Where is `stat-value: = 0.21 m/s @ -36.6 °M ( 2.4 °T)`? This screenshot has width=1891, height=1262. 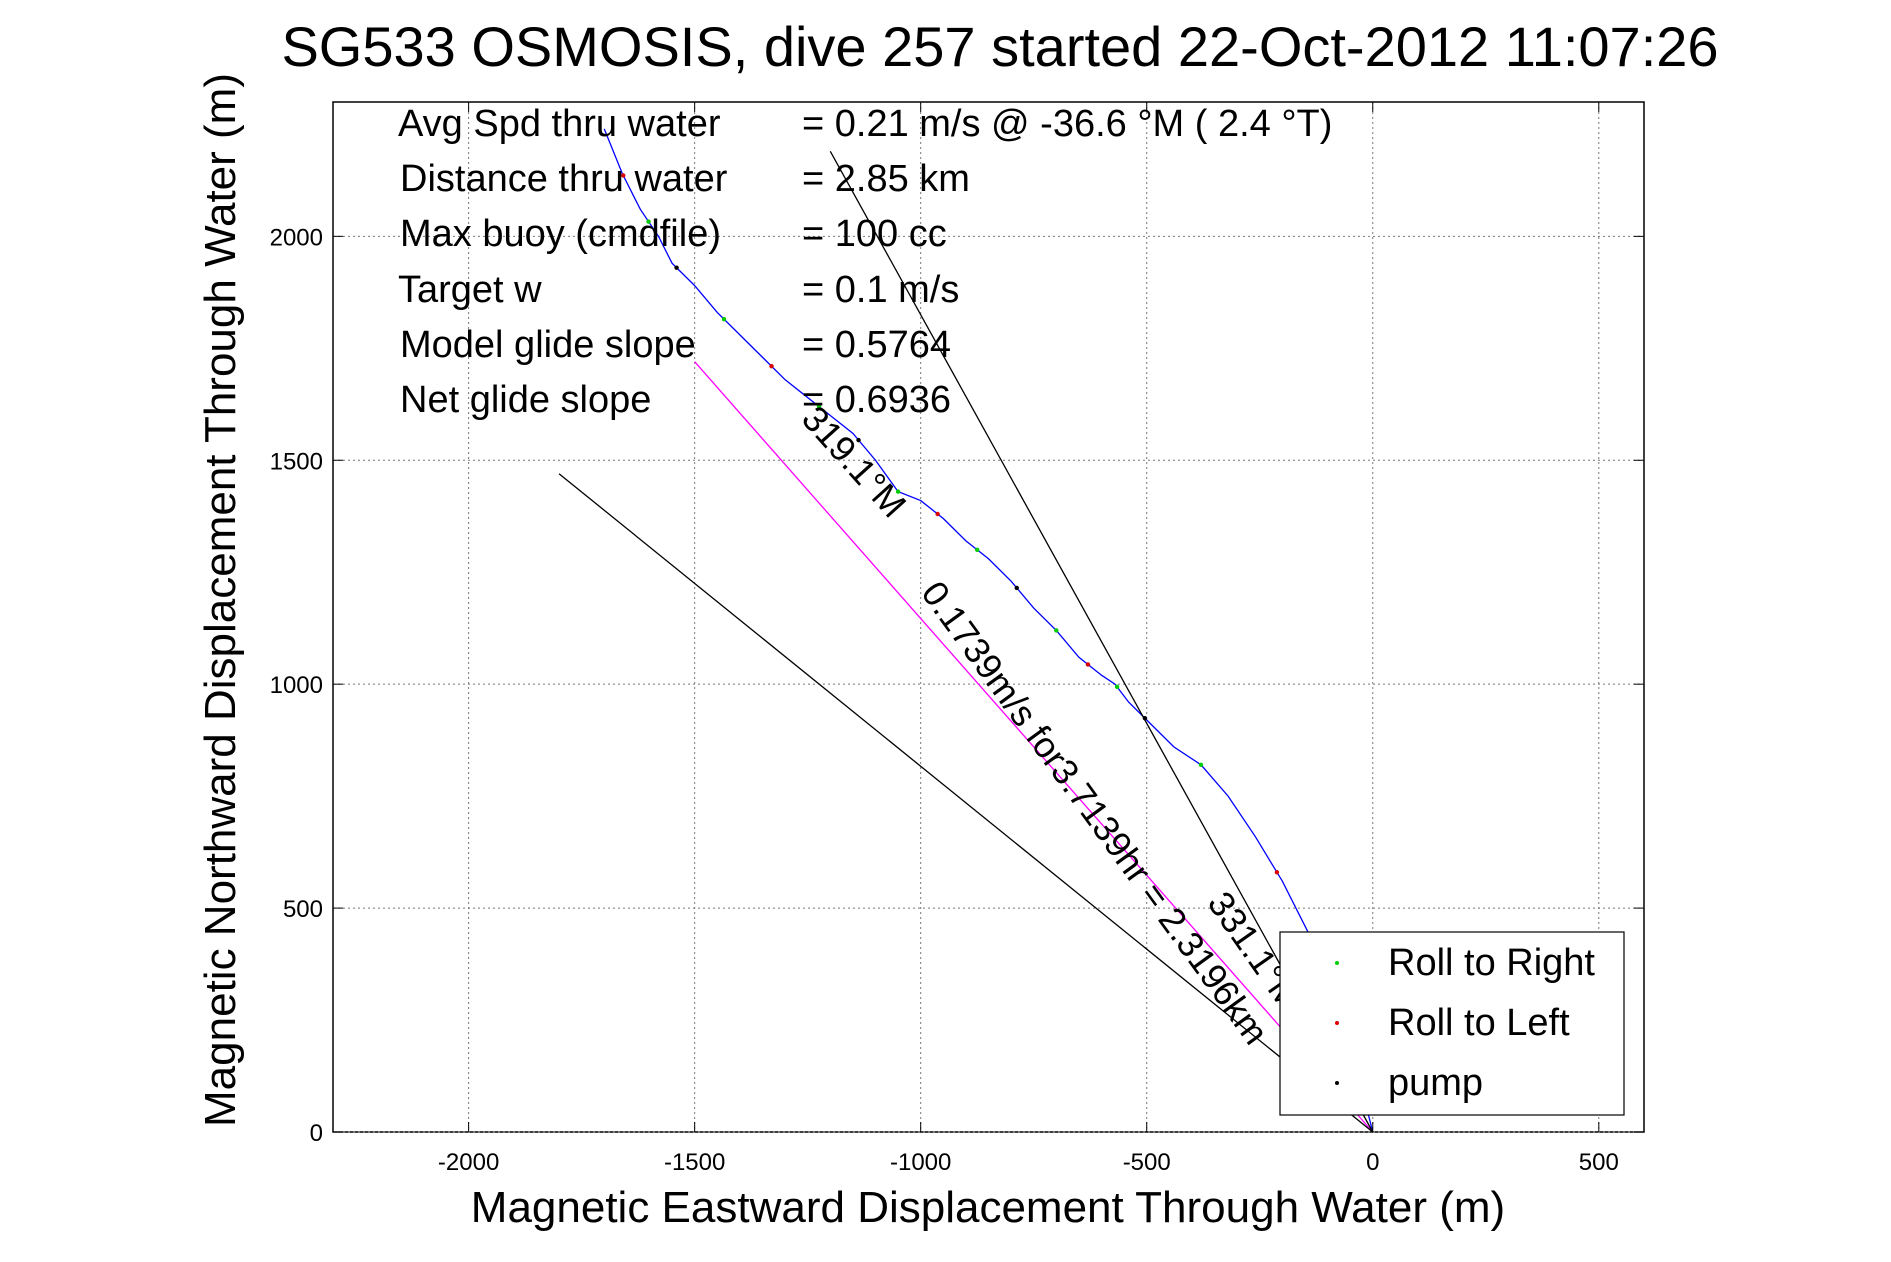 stat-value: = 0.21 m/s @ -36.6 °M ( 2.4 °T) is located at coordinates (1067, 124).